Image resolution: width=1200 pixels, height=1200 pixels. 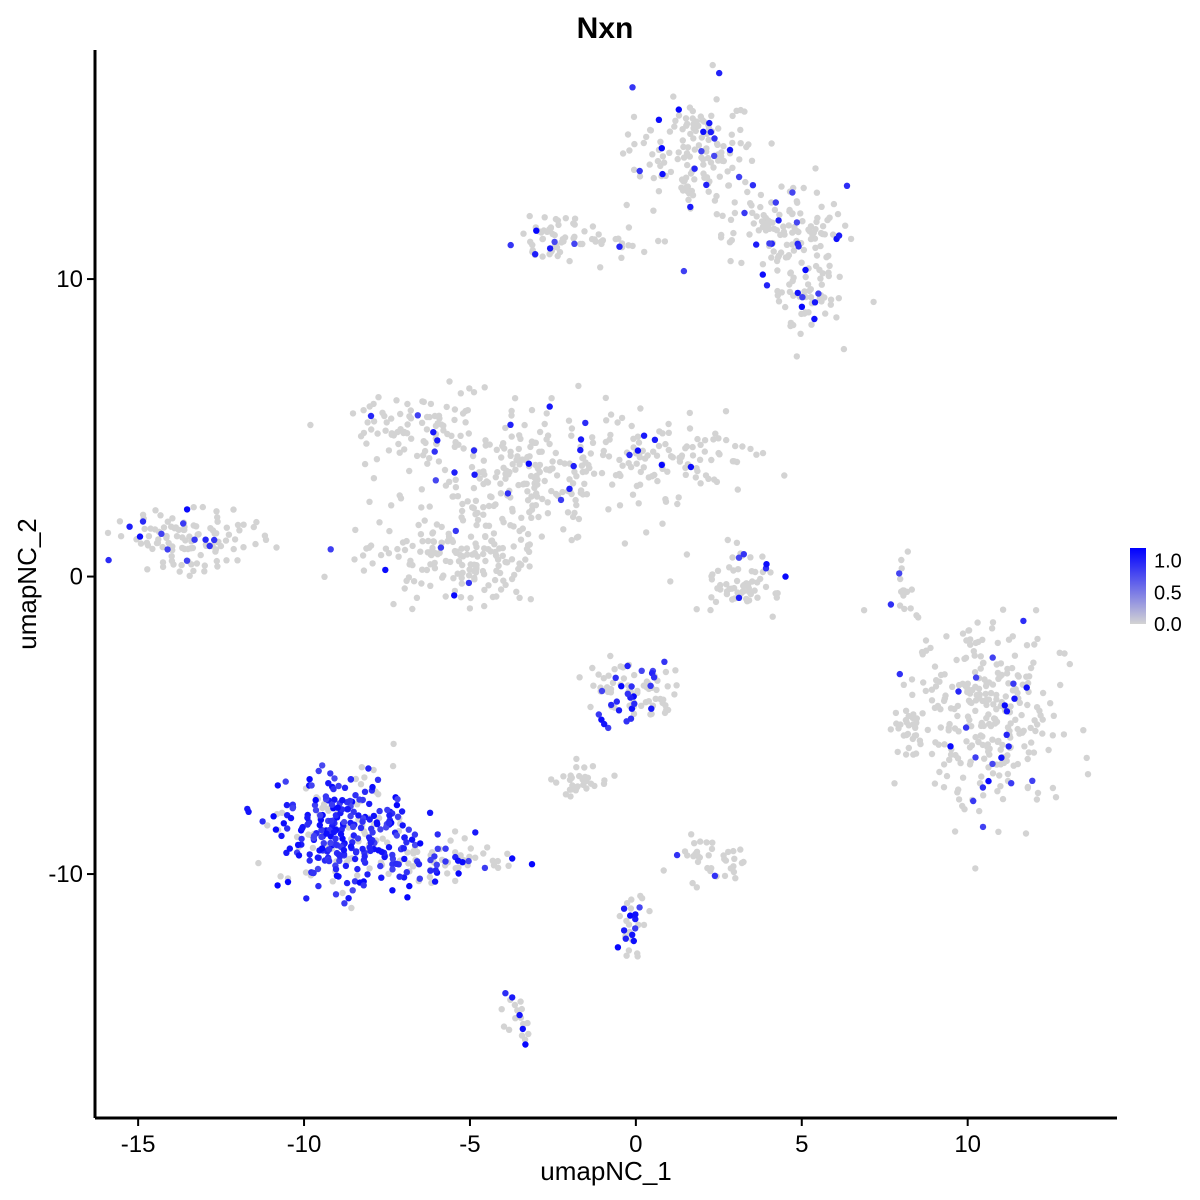 What do you see at coordinates (1168, 562) in the screenshot?
I see `legend-tick-label: 1.0` at bounding box center [1168, 562].